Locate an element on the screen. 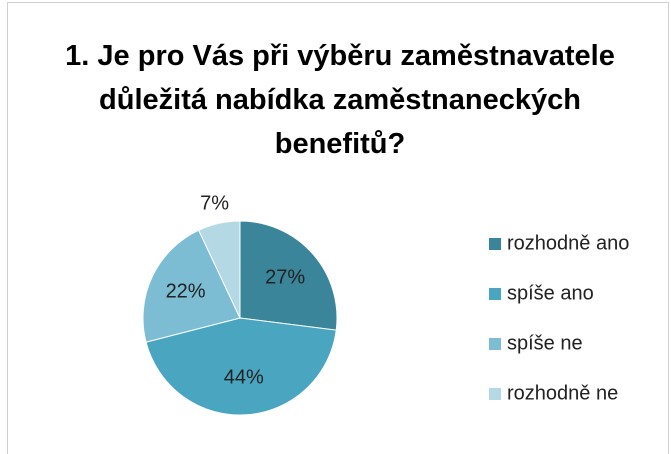  legend-label: rozhodně ne is located at coordinates (562, 393).